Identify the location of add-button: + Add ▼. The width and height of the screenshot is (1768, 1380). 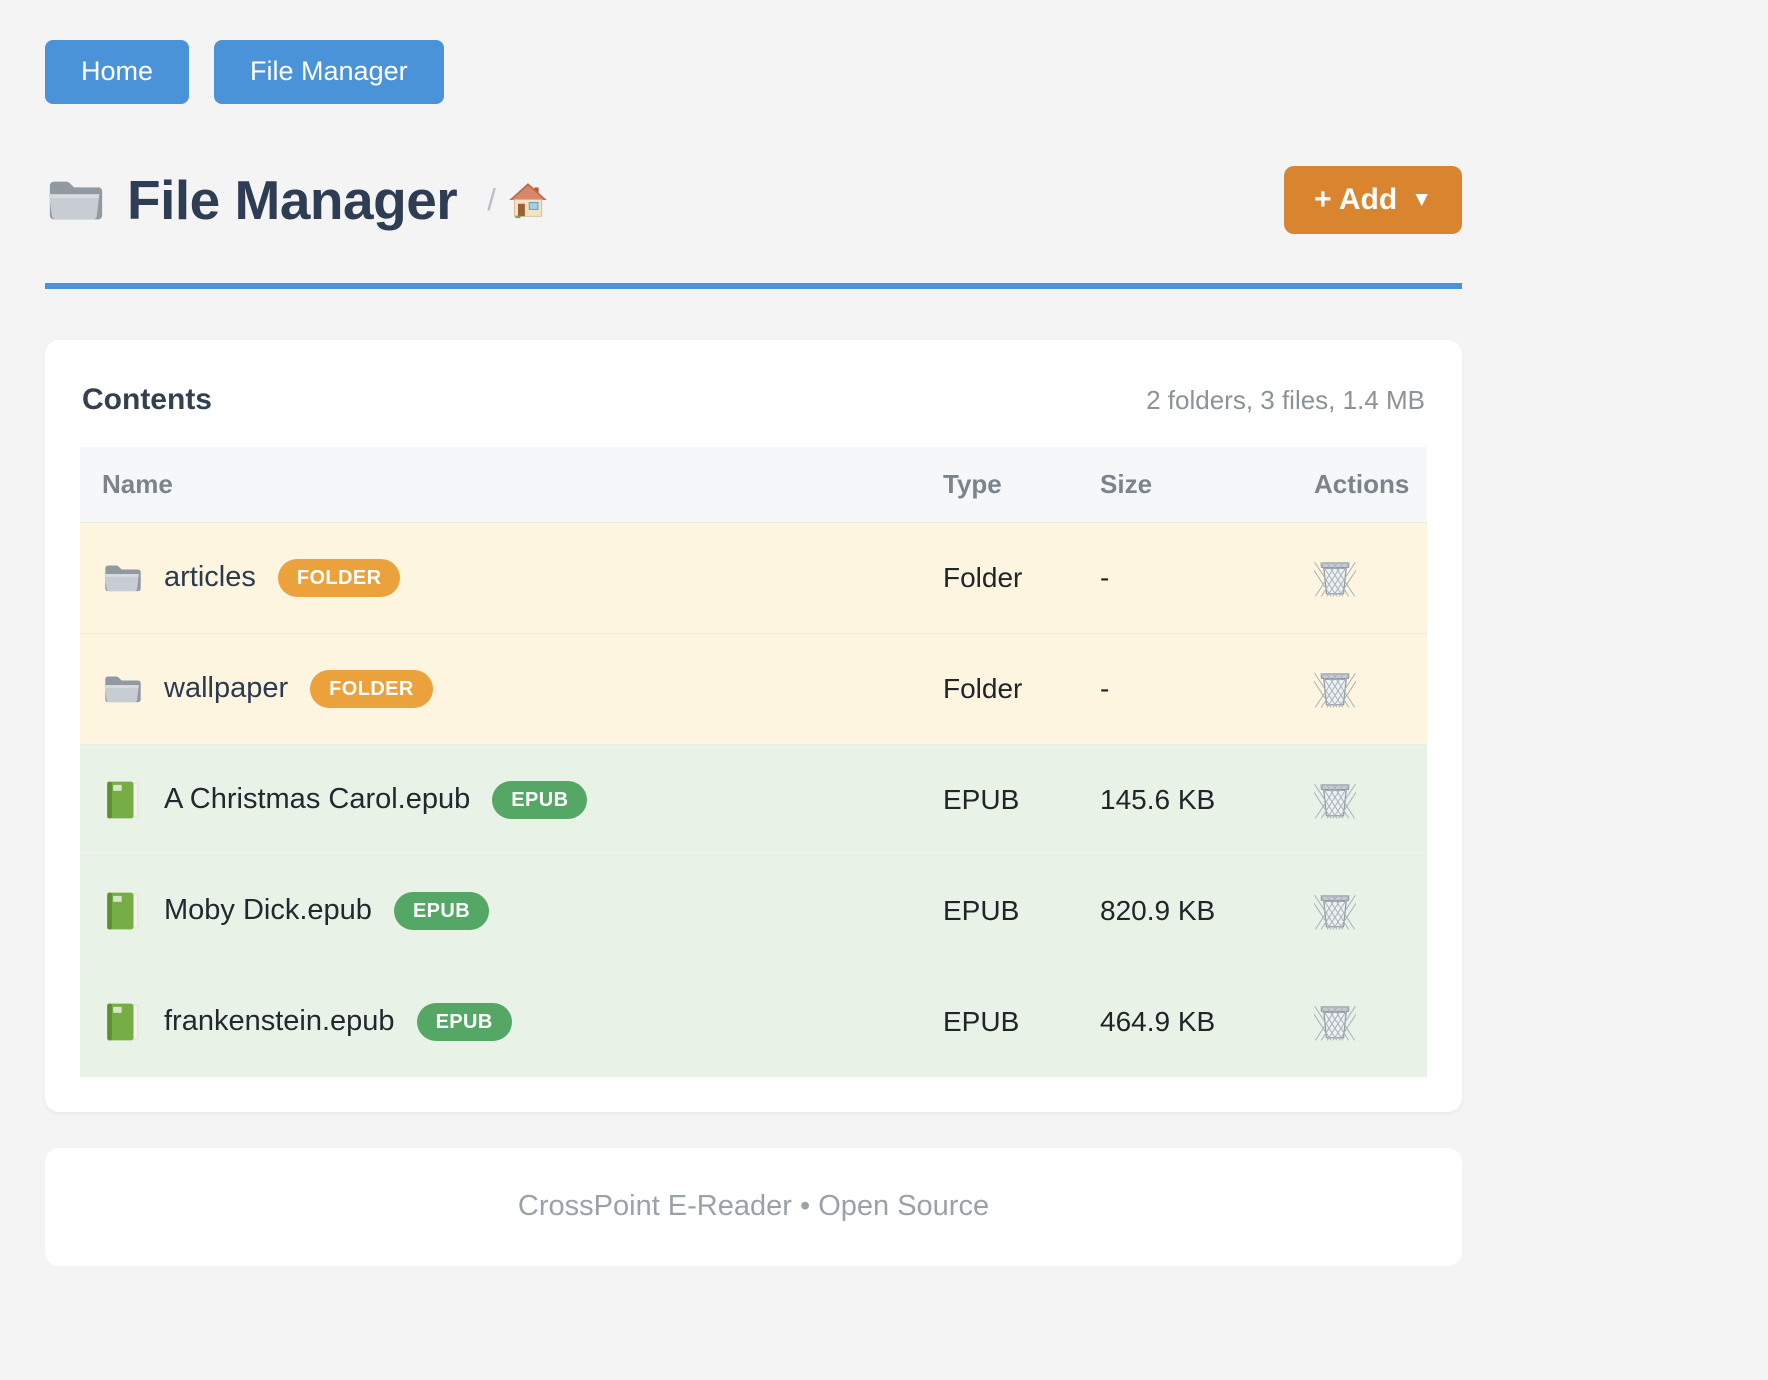
(1373, 199).